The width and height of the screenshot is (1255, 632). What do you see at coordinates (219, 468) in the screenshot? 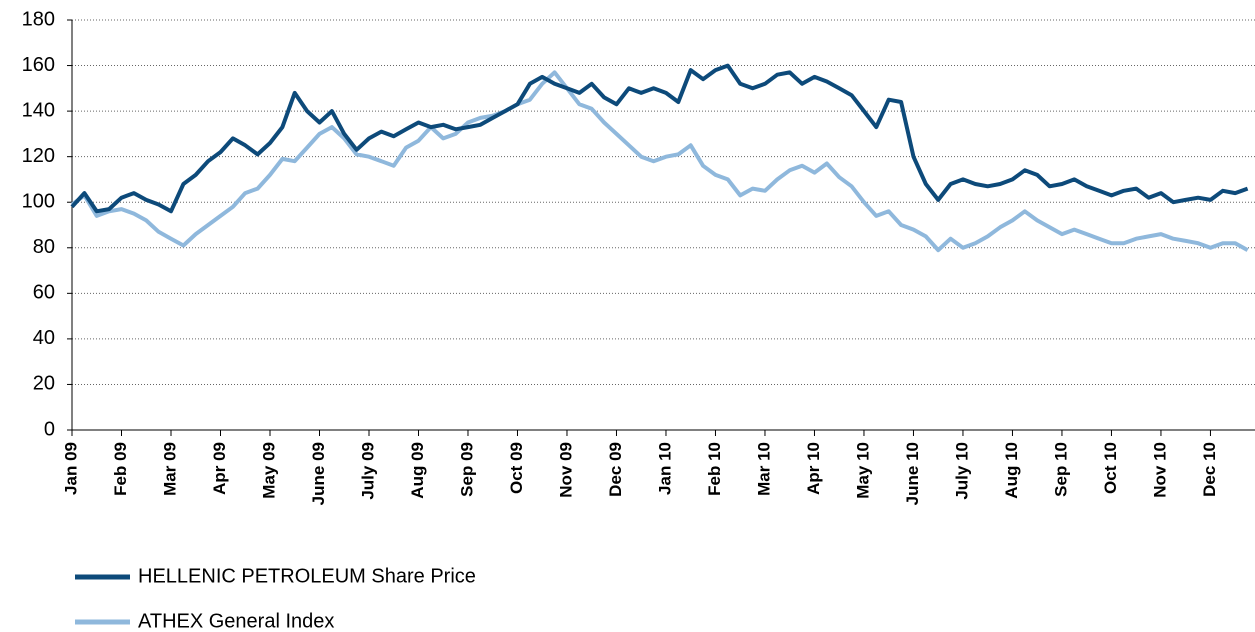
I see `x-tick-label: Apr 09` at bounding box center [219, 468].